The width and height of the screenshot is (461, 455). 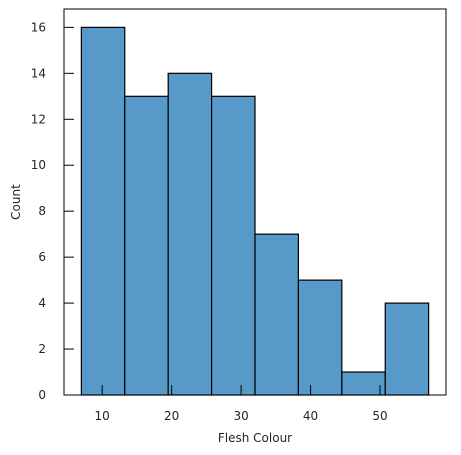 I want to click on x-tick-label: 50, so click(x=379, y=416).